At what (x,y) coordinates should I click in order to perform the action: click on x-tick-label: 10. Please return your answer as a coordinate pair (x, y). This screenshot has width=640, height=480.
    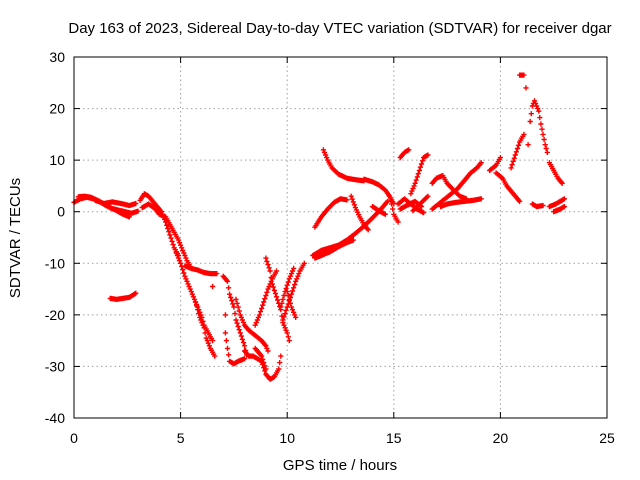
    Looking at the image, I should click on (287, 438).